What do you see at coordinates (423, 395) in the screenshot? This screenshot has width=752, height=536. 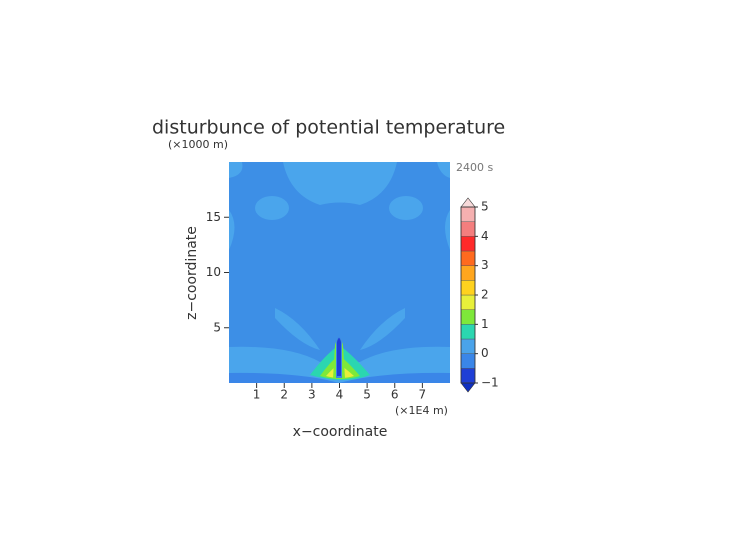 I see `x-tick-label: 7` at bounding box center [423, 395].